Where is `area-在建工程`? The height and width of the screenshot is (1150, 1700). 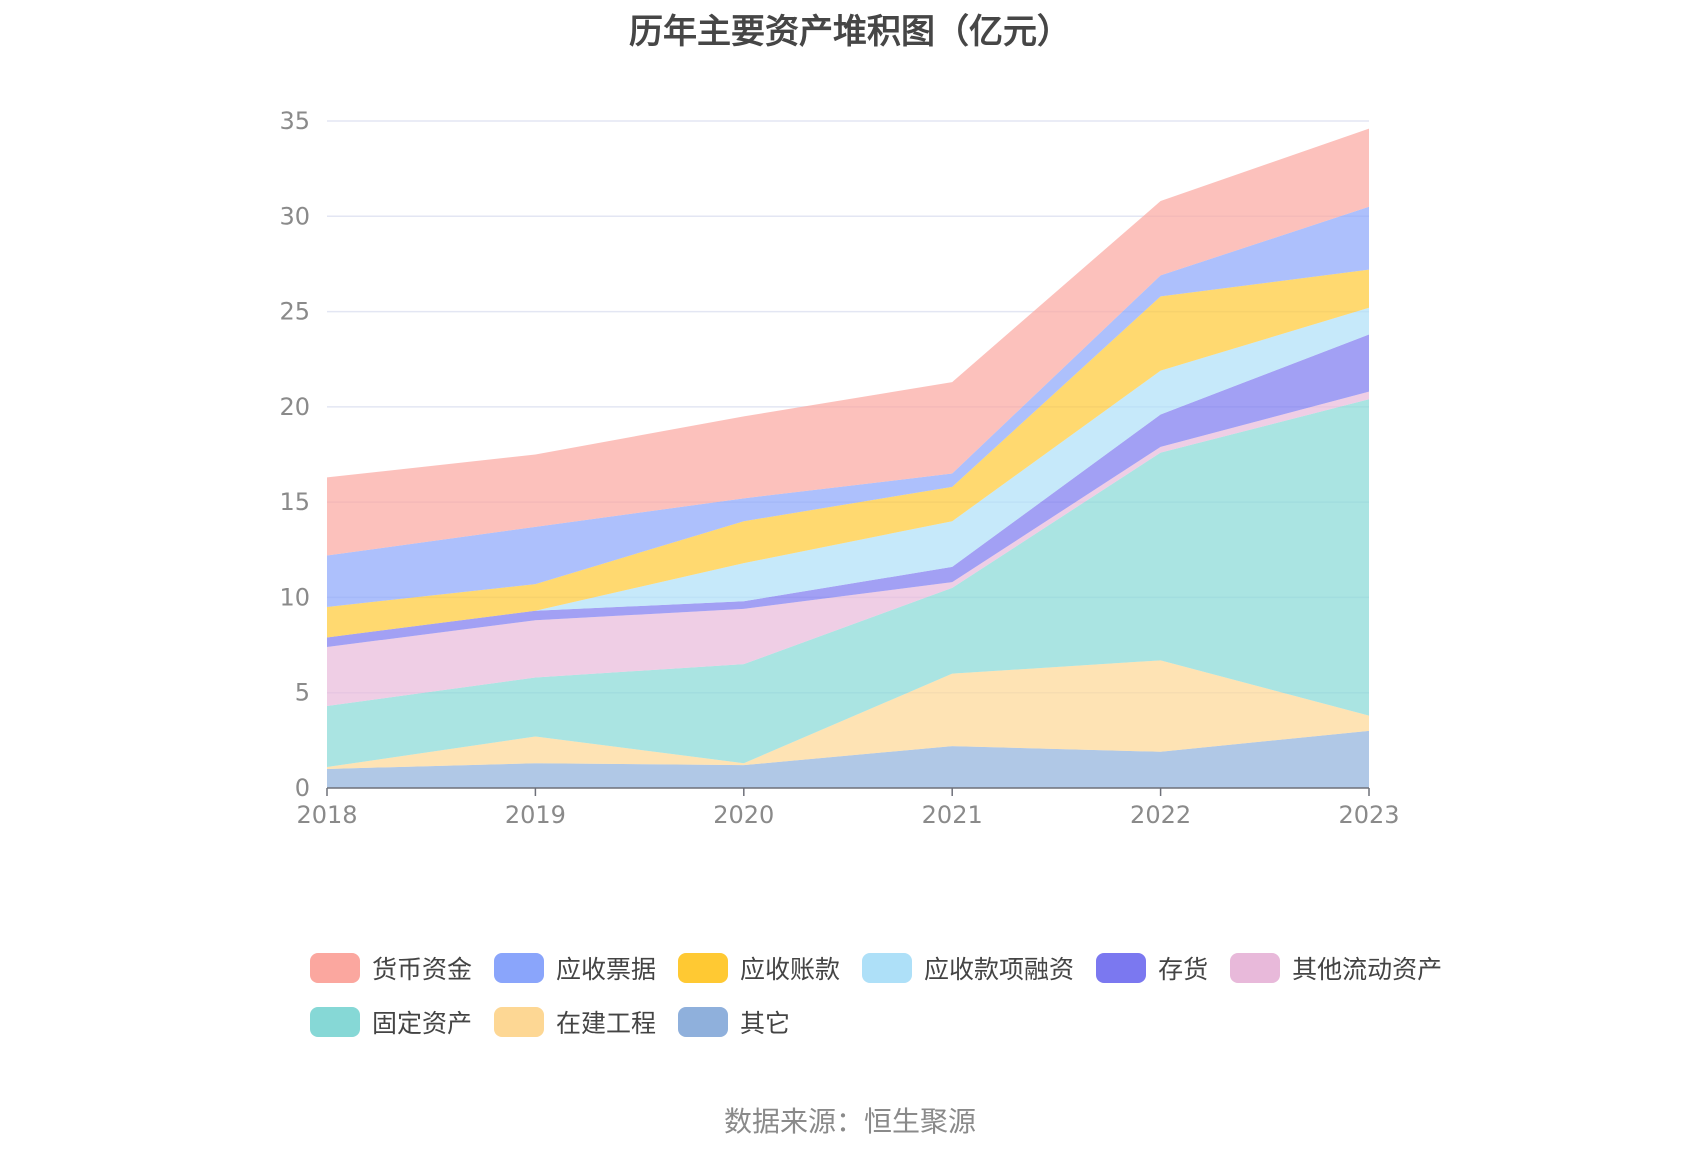 area-在建工程 is located at coordinates (848, 714).